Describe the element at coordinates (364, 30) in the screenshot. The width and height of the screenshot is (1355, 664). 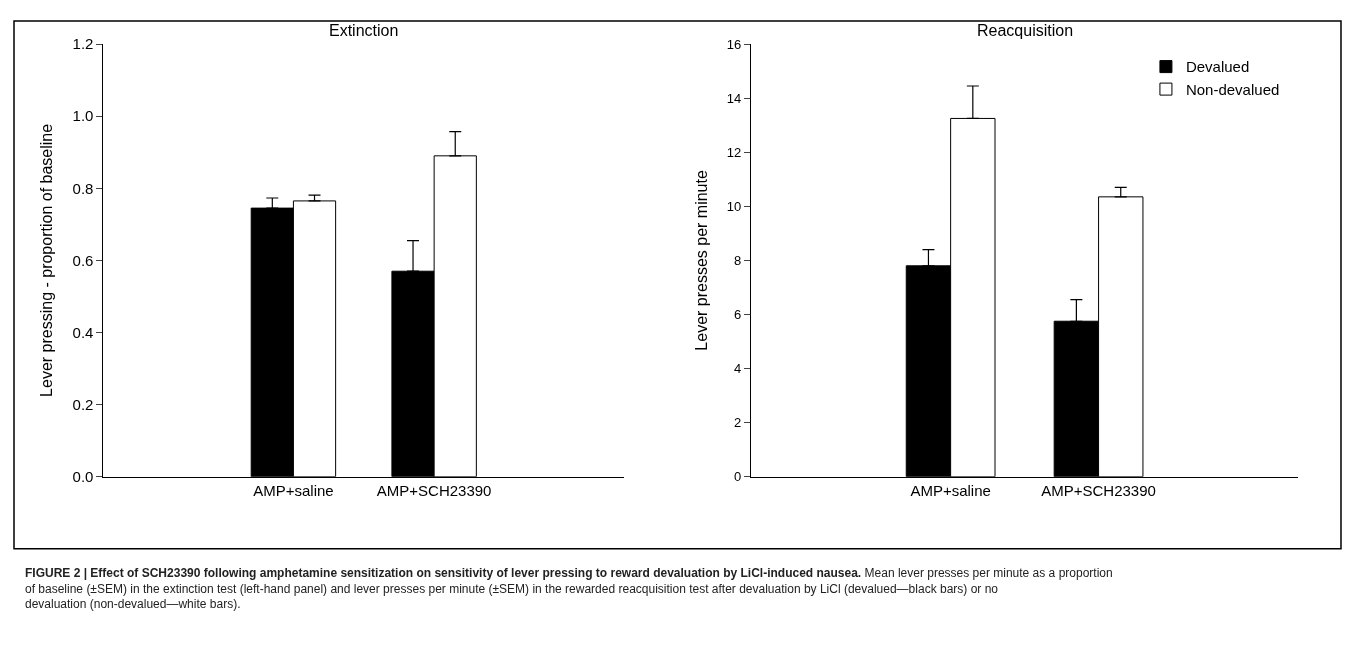
I see `chart-title: Extinction` at that location.